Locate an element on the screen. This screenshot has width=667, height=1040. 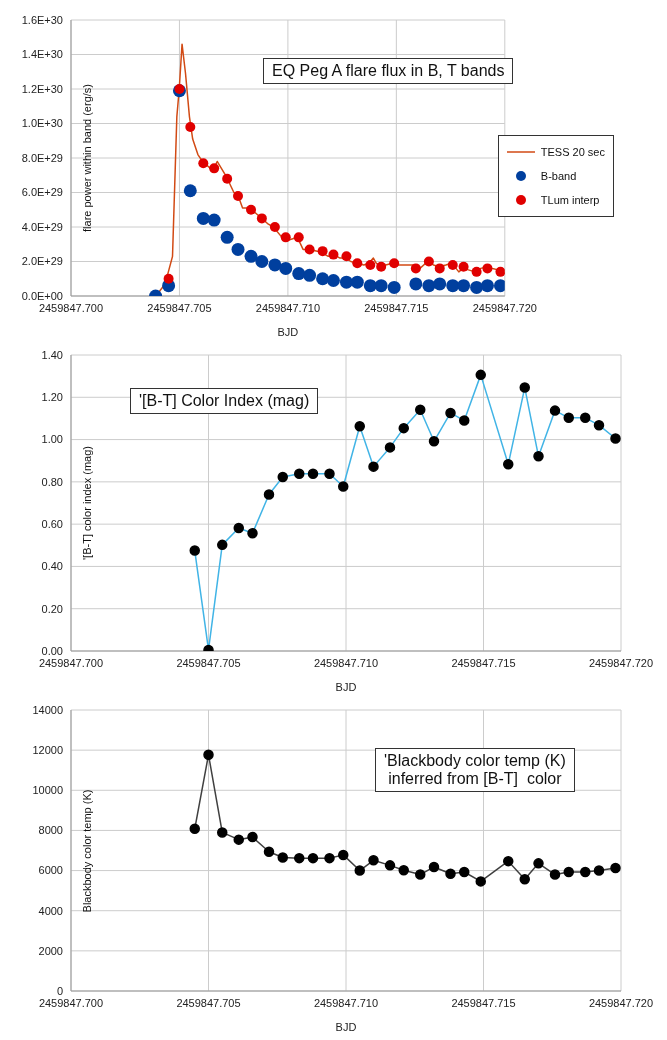
y-tick-label: 14000 is located at coordinates (47, 709).